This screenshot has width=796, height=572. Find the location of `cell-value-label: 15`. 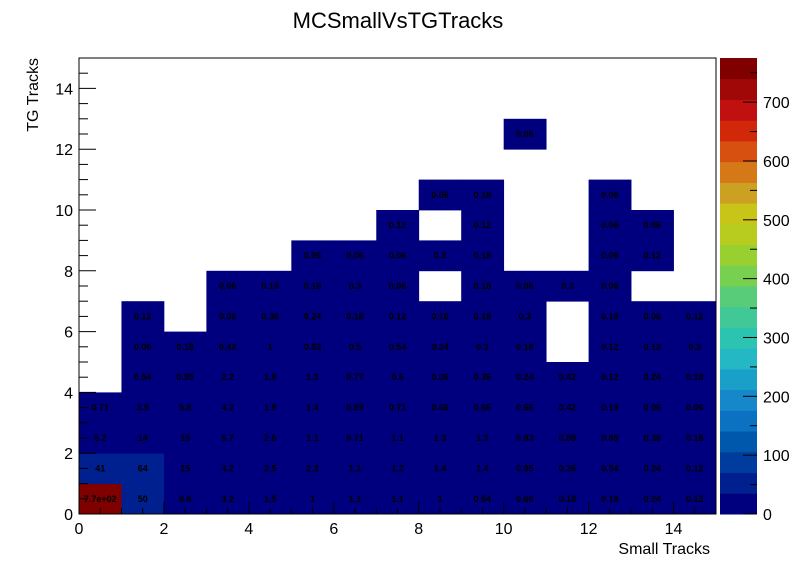

cell-value-label: 15 is located at coordinates (185, 468).